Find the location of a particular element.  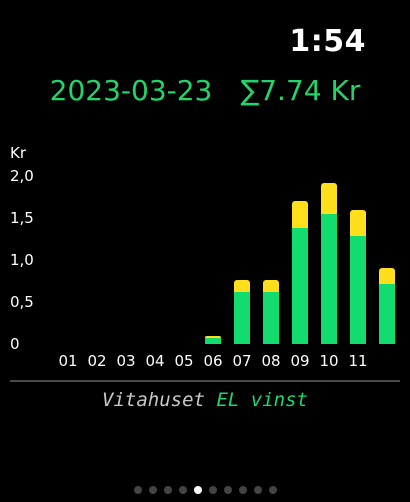

x-tick-label: 09 is located at coordinates (300, 361).